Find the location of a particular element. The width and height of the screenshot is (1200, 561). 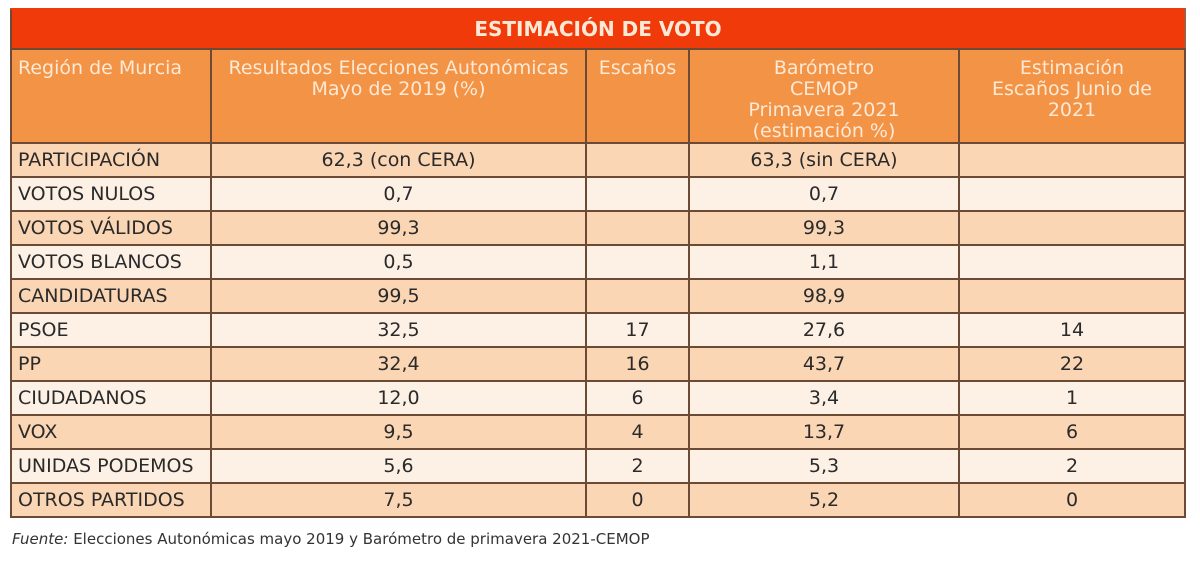

table-row: CIUDADANOS 12,0 6 3,4 1 is located at coordinates (598, 398).